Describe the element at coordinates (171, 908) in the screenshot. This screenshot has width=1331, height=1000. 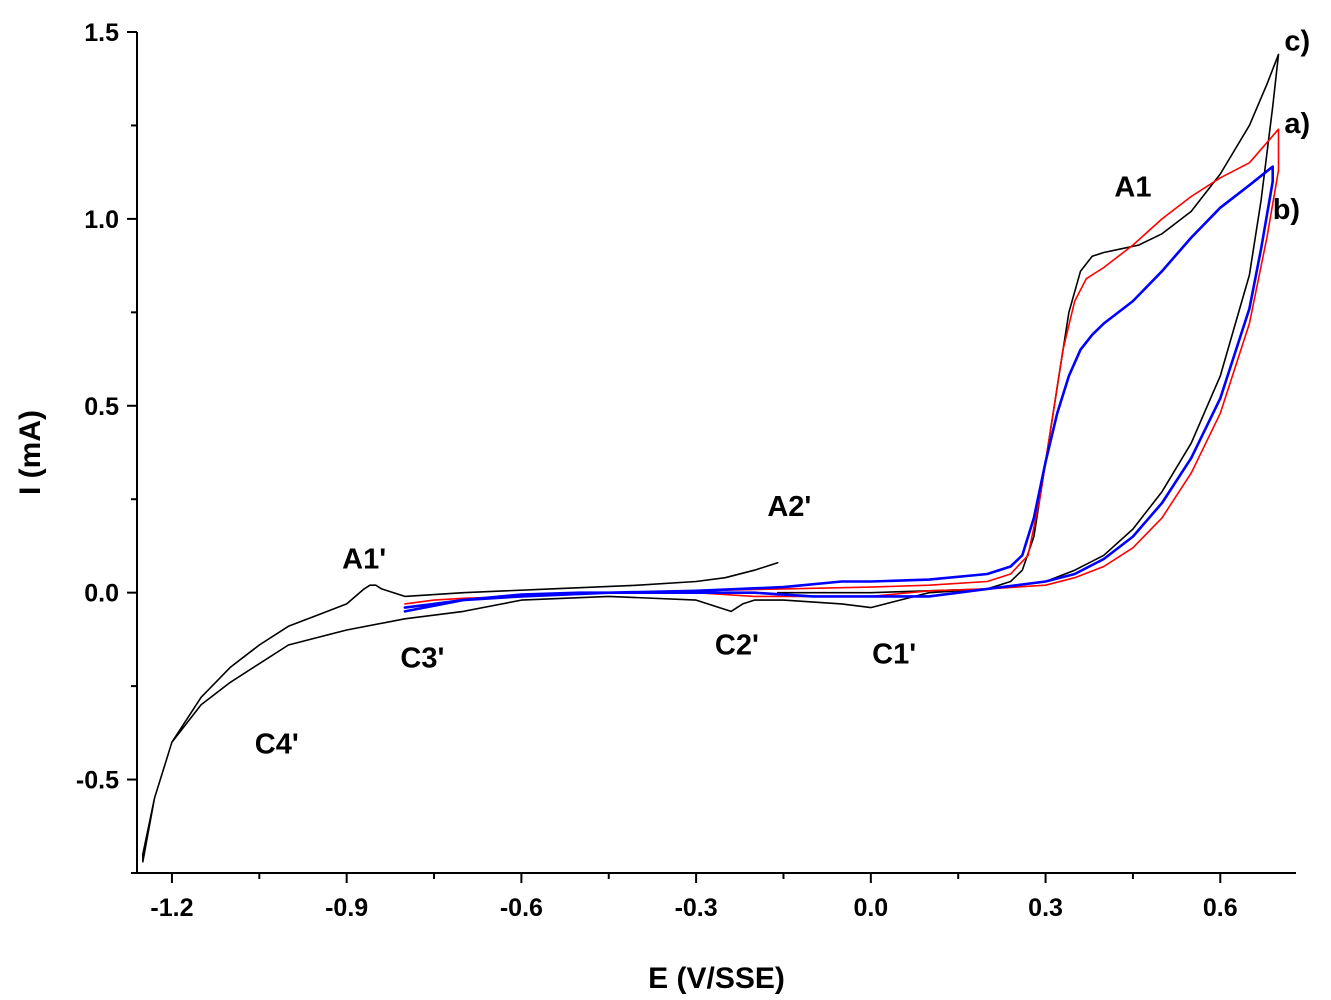
I see `x-tick-label: -1.2` at that location.